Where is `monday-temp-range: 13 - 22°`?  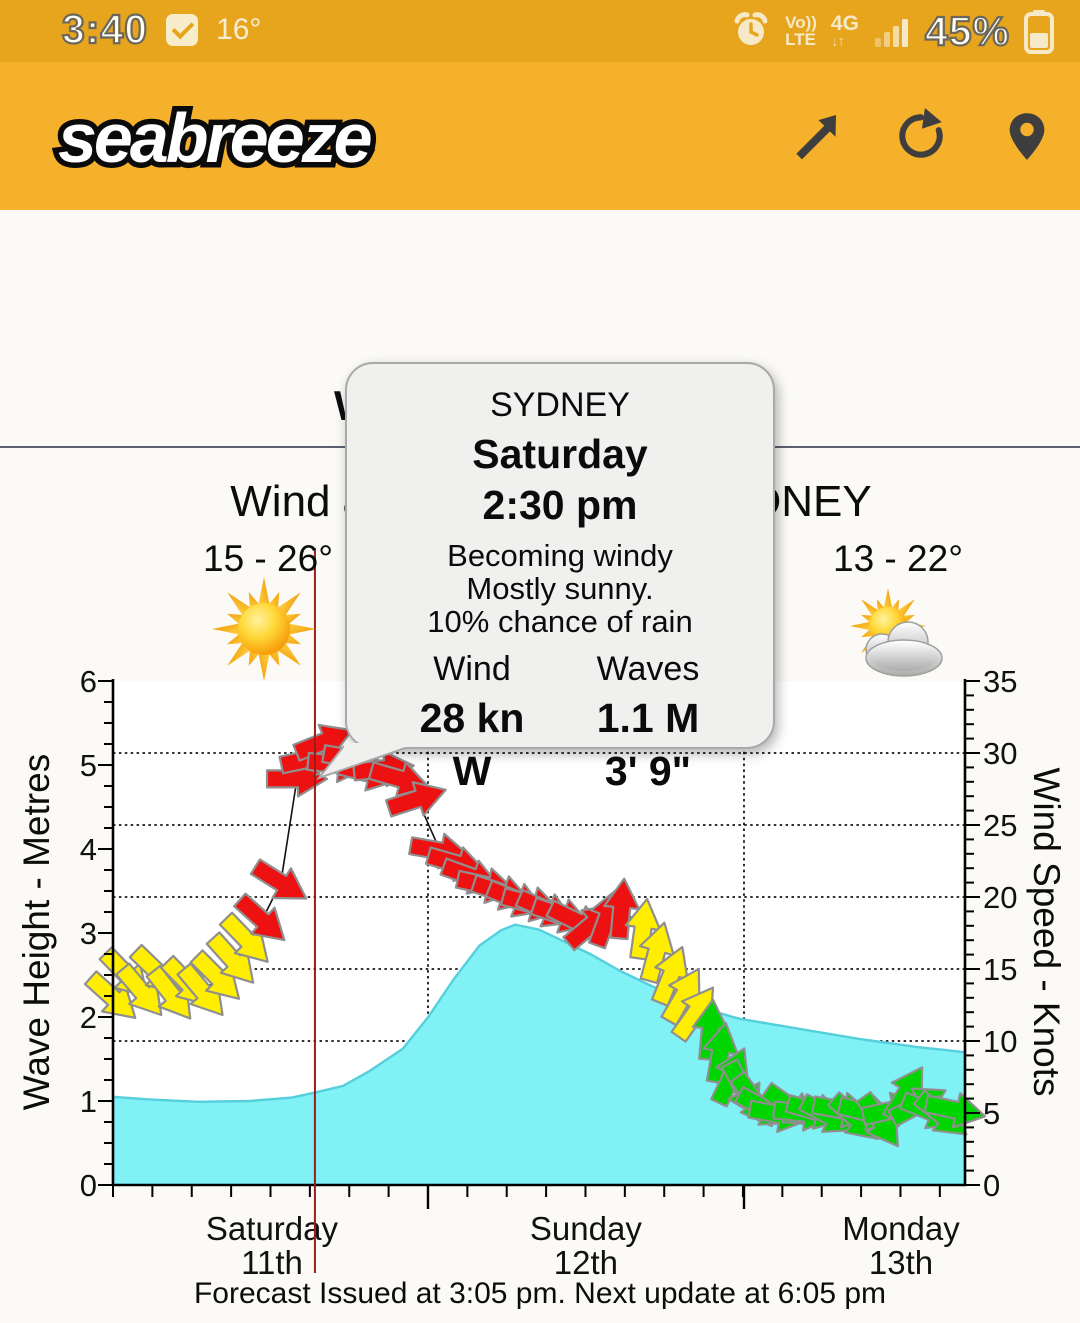 monday-temp-range: 13 - 22° is located at coordinates (898, 558).